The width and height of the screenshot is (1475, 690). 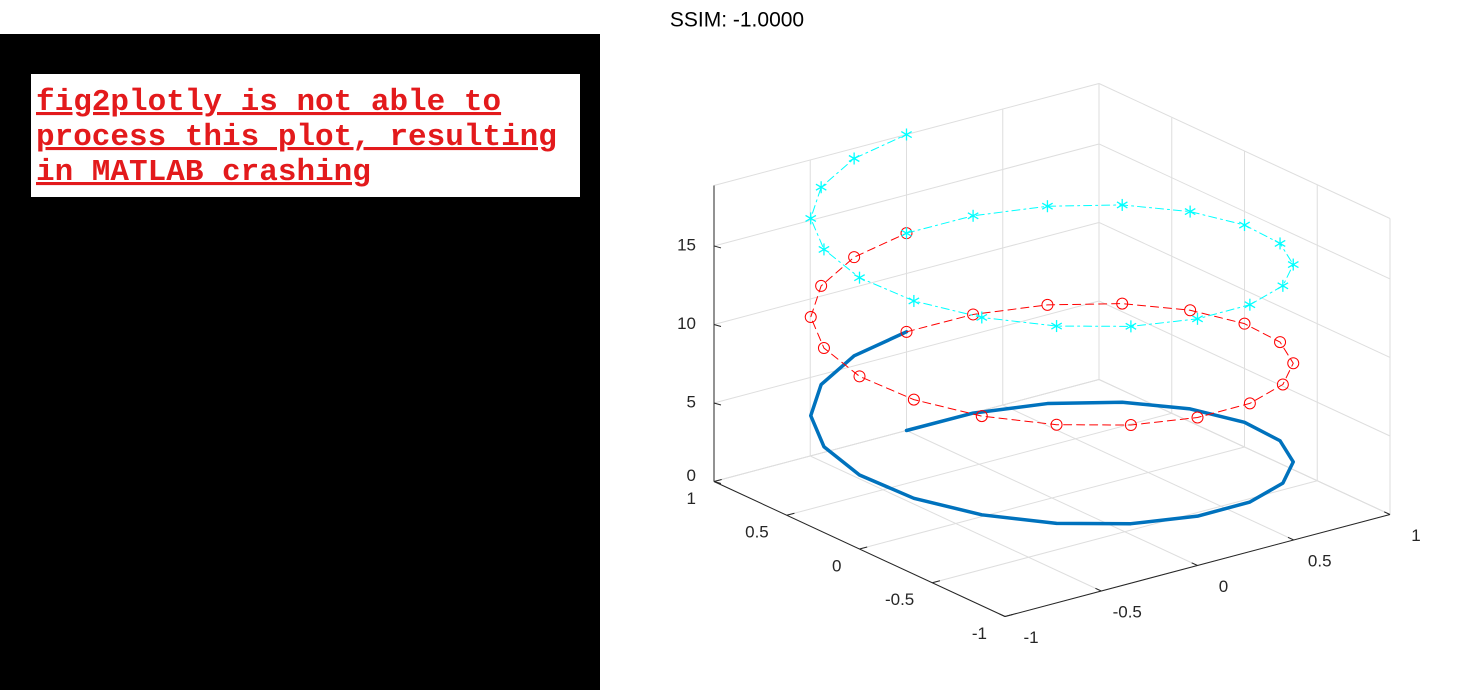 I want to click on message-line: in MATLAB crashing, so click(x=203, y=172).